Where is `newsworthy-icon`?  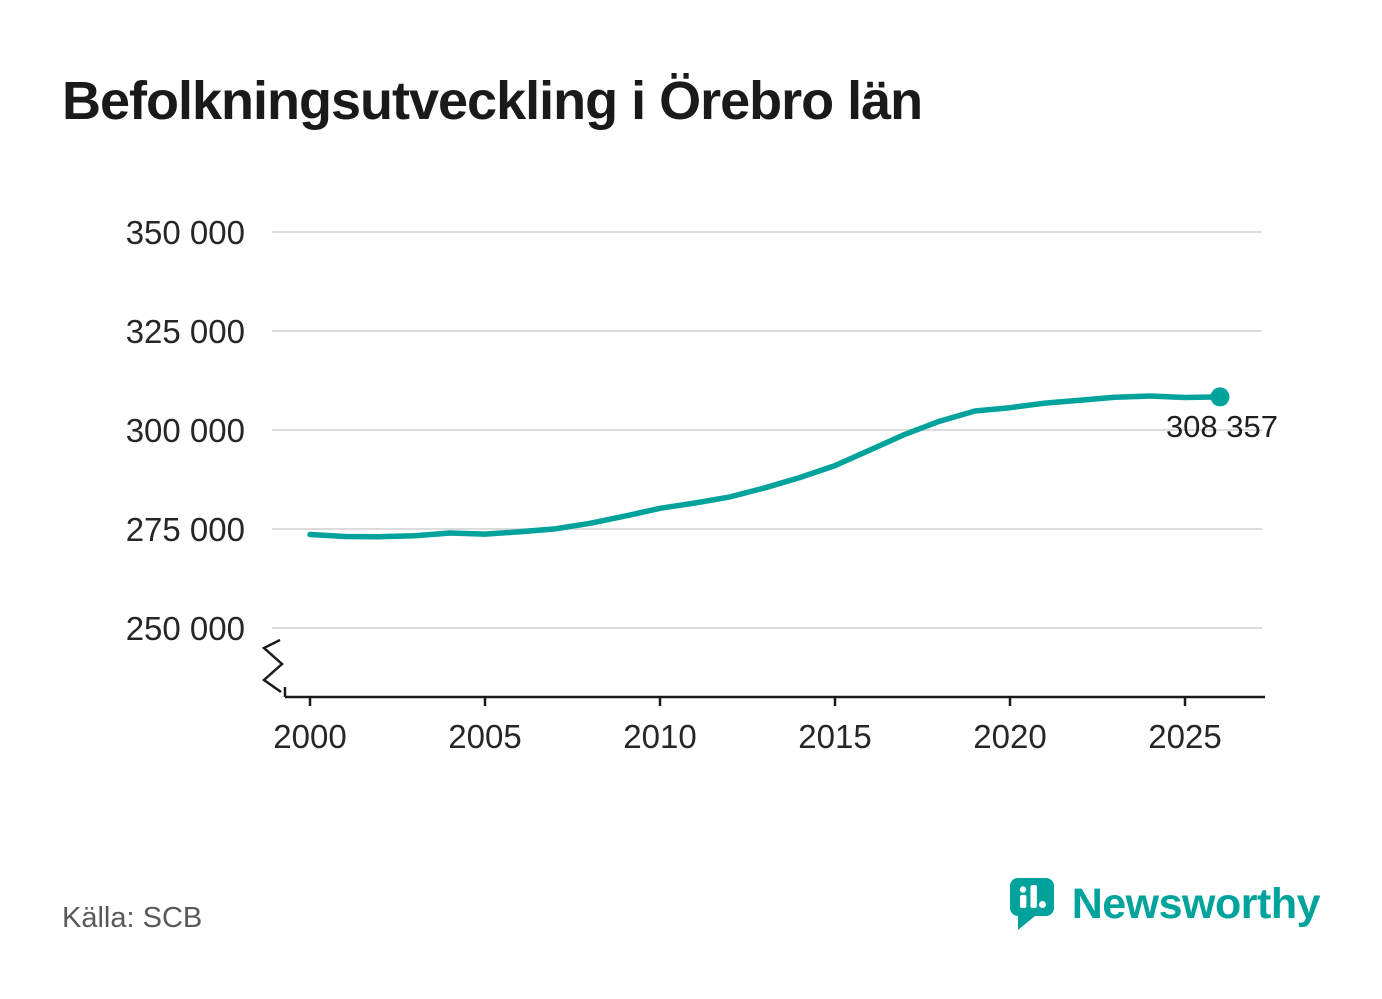 newsworthy-icon is located at coordinates (1031, 904).